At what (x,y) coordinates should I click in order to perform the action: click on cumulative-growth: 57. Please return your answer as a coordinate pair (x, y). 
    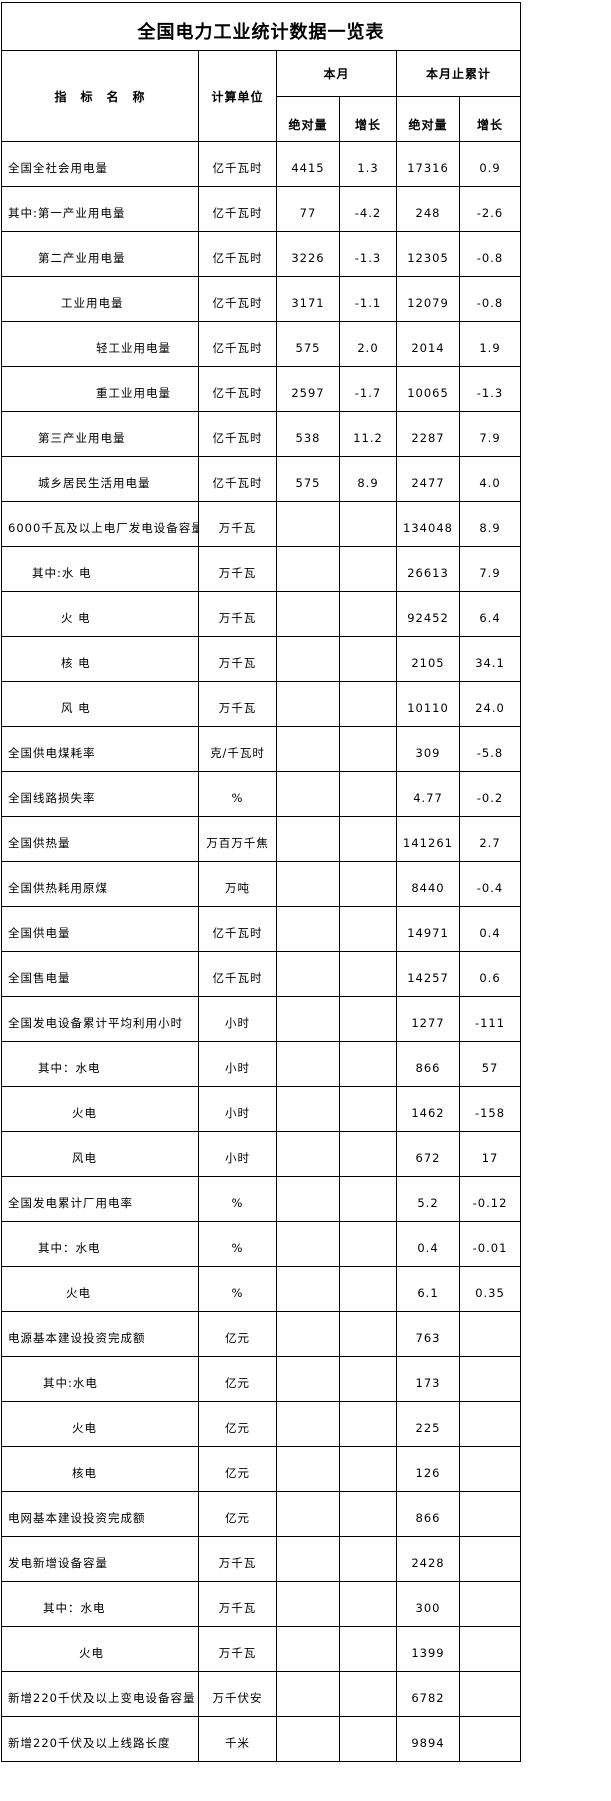
    Looking at the image, I should click on (490, 1064).